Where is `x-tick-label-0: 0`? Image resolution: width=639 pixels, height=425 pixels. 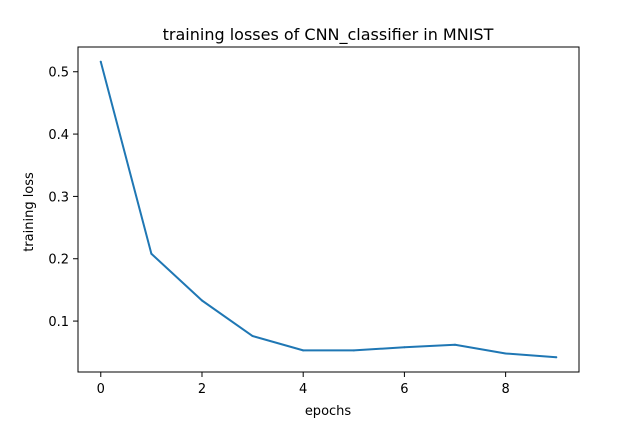 x-tick-label-0: 0 is located at coordinates (101, 389).